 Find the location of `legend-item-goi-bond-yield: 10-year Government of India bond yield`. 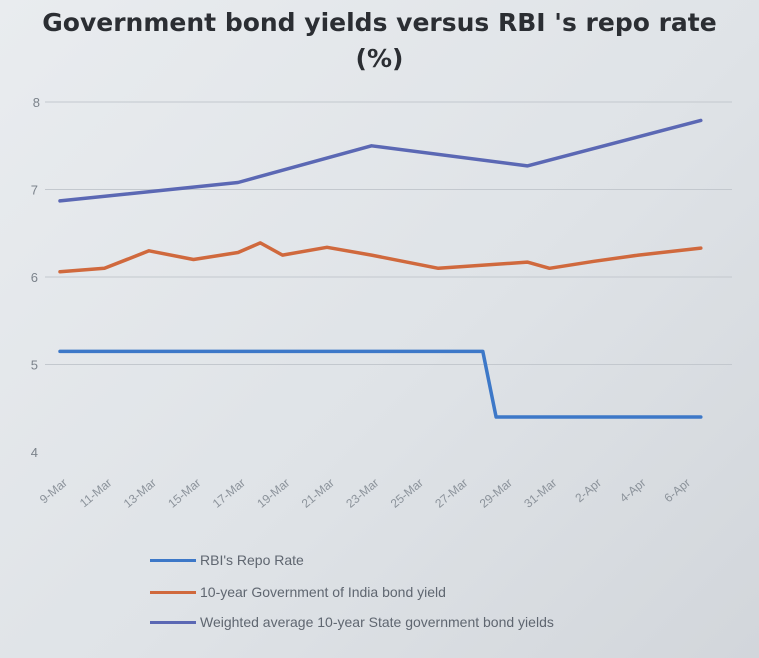

legend-item-goi-bond-yield: 10-year Government of India bond yield is located at coordinates (298, 592).